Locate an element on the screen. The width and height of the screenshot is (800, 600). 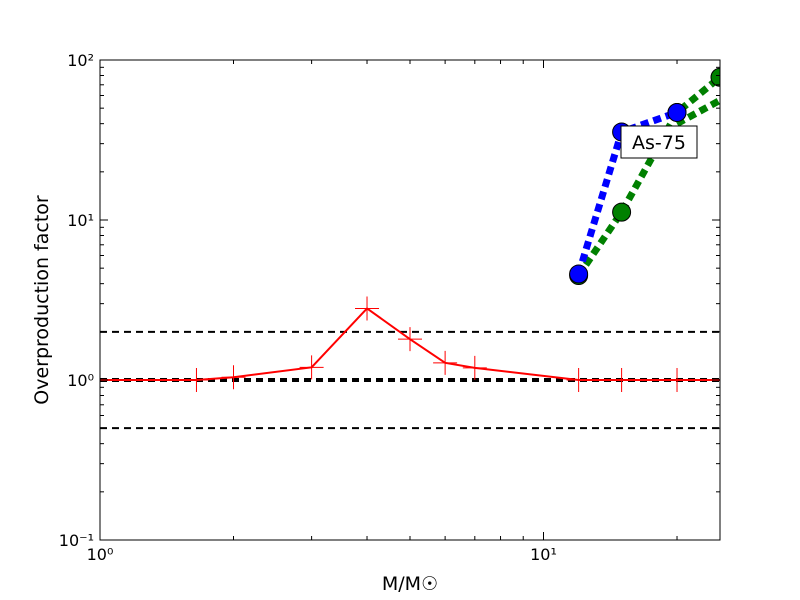
x-axis-label: M/M☉ is located at coordinates (410, 584).